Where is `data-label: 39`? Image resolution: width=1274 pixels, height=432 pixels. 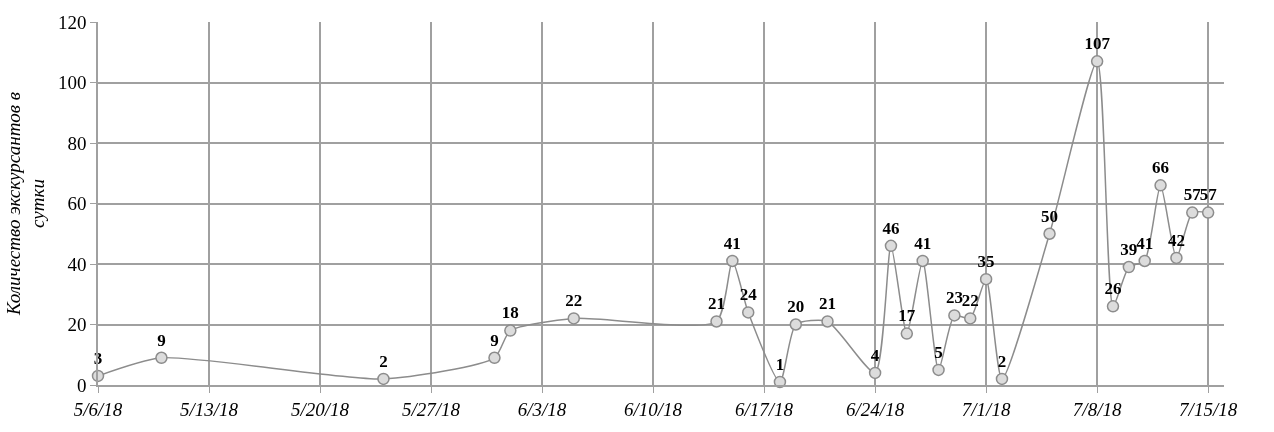
data-label: 39 is located at coordinates (1129, 249).